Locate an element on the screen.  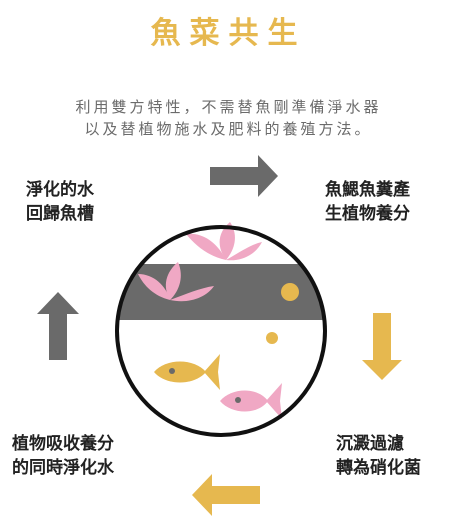
step-label-line: 魚鰓魚糞產 is located at coordinates (367, 190).